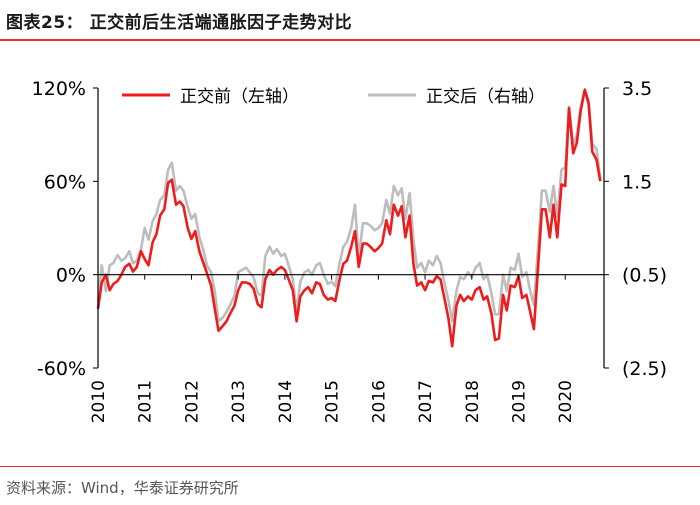  What do you see at coordinates (637, 89) in the screenshot?
I see `right-axis-tick-label: 3.5` at bounding box center [637, 89].